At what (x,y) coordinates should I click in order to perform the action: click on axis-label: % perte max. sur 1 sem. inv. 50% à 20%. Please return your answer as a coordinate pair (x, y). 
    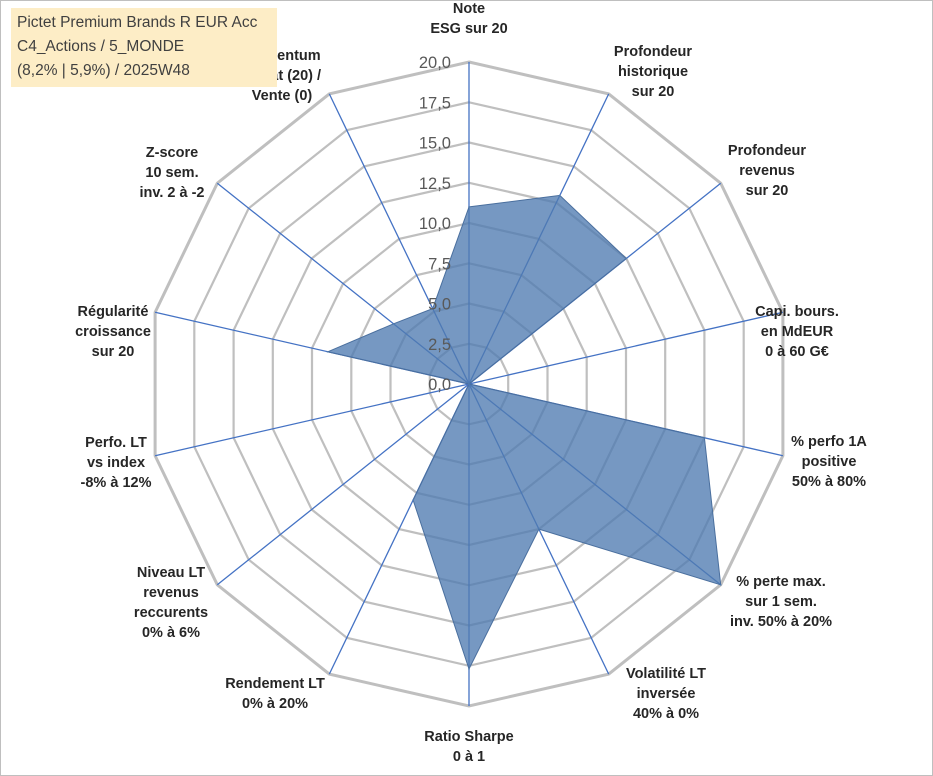
    Looking at the image, I should click on (781, 602).